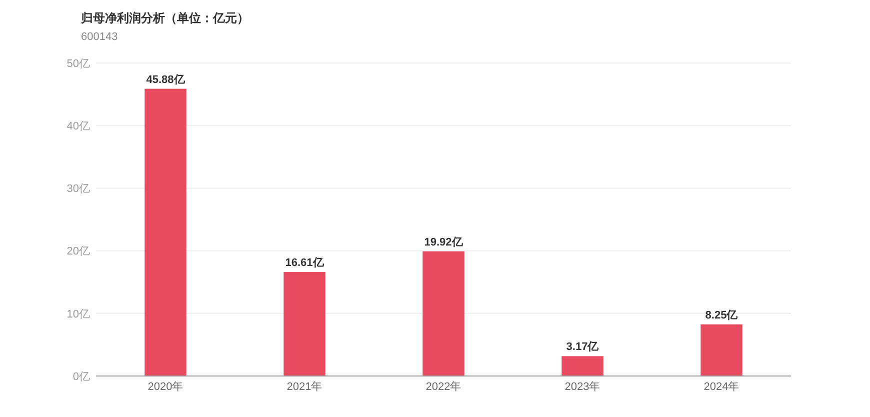 This screenshot has width=870, height=417. I want to click on y-tick-label: 50亿, so click(78, 64).